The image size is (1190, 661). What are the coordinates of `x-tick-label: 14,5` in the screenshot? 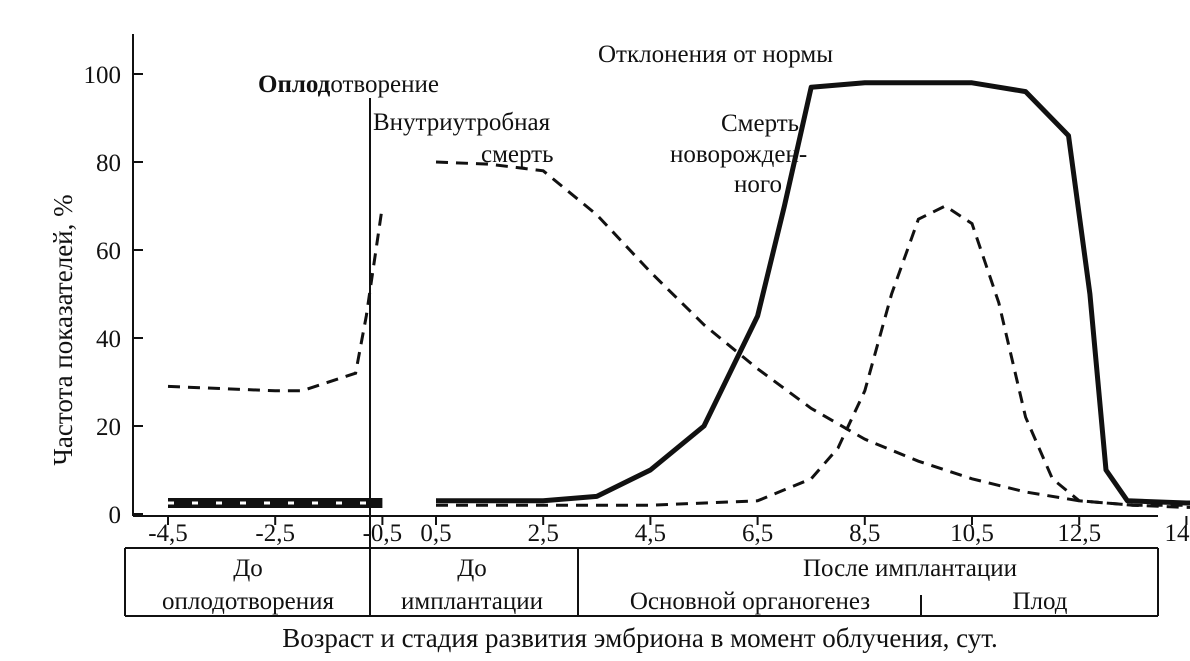 It's located at (1177, 533).